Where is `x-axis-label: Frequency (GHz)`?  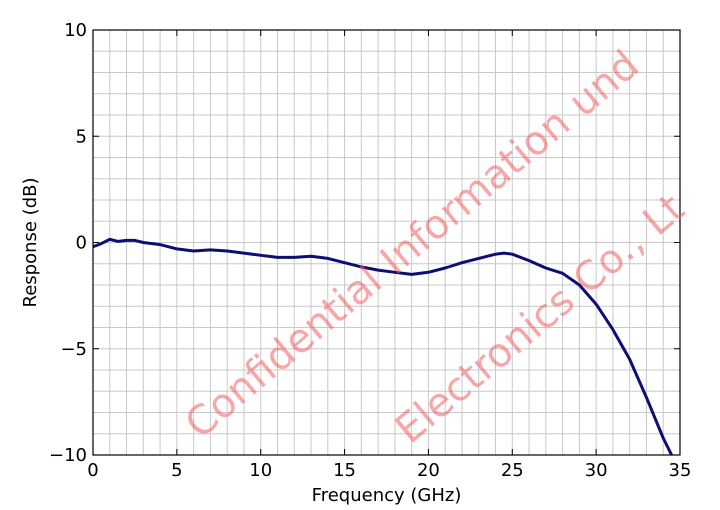 x-axis-label: Frequency (GHz) is located at coordinates (387, 495).